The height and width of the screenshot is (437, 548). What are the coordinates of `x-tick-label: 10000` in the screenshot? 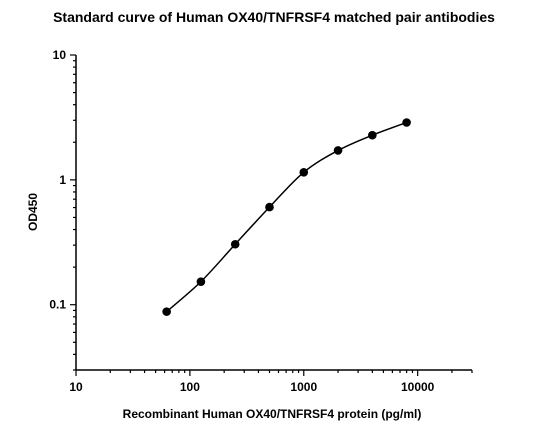 It's located at (418, 387).